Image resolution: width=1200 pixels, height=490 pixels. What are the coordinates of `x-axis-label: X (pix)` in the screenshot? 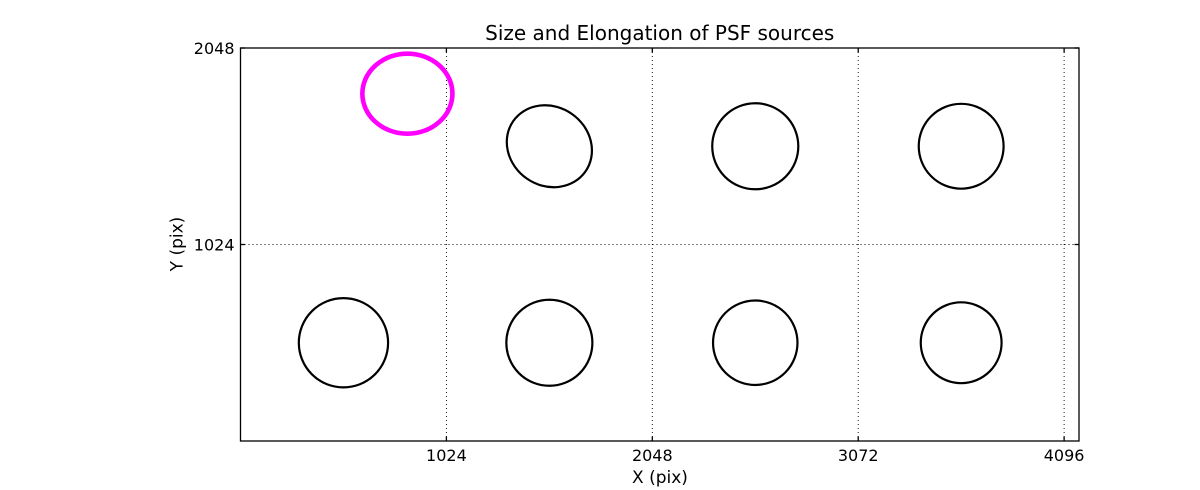 It's located at (660, 478).